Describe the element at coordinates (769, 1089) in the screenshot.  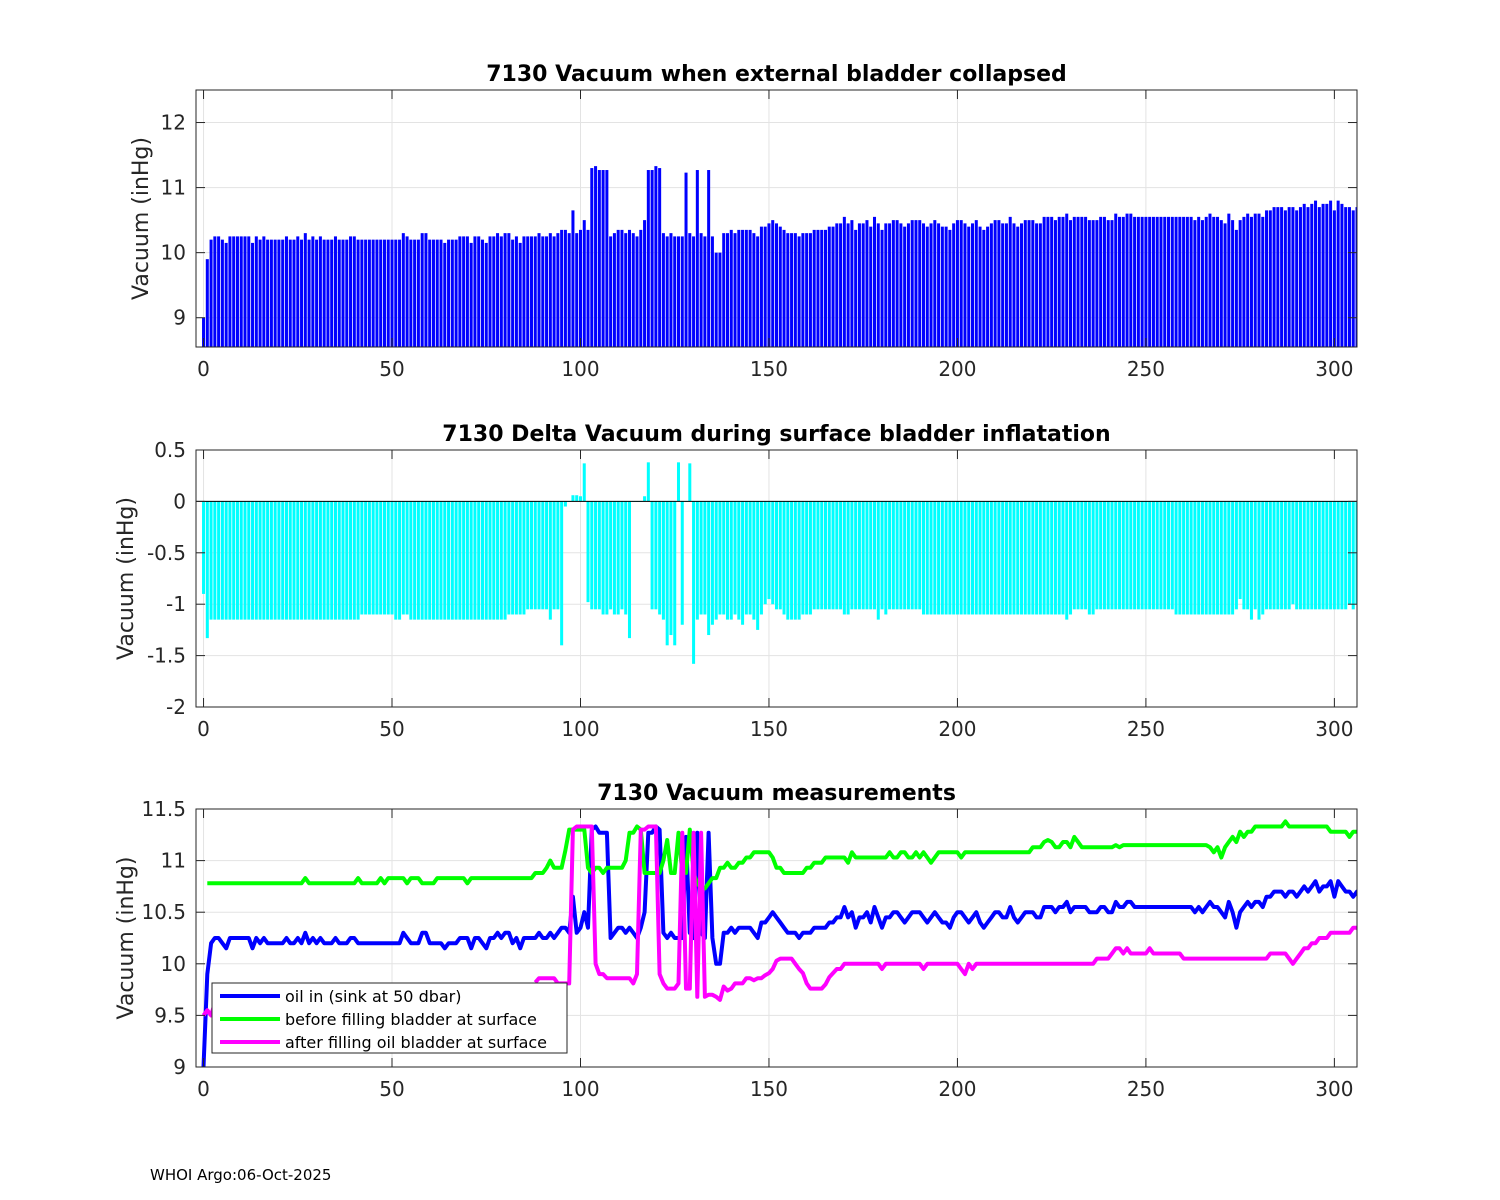
I see `x-tick-label: 150` at that location.